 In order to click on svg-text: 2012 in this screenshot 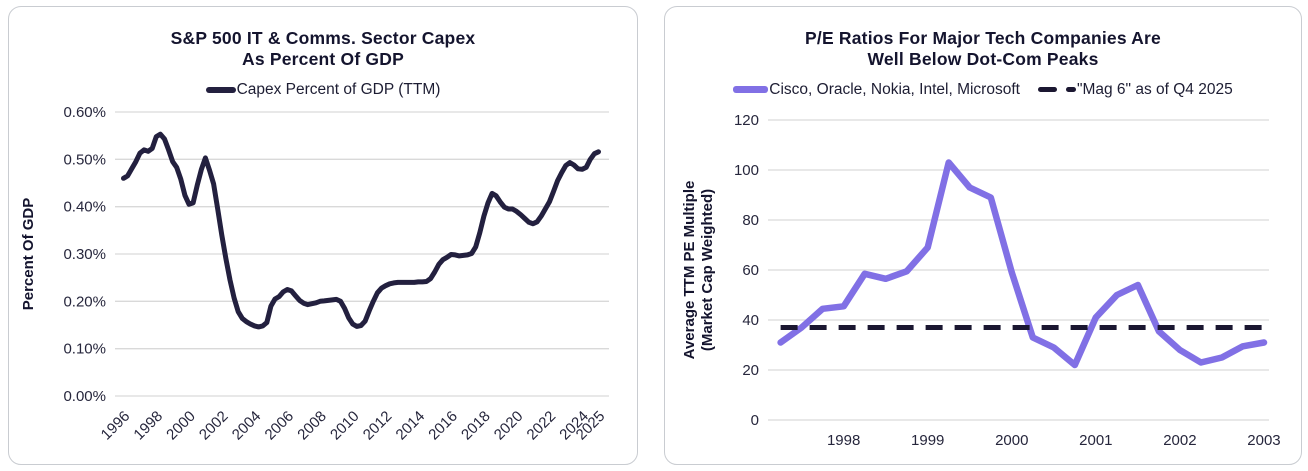, I will do `click(378, 426)`.